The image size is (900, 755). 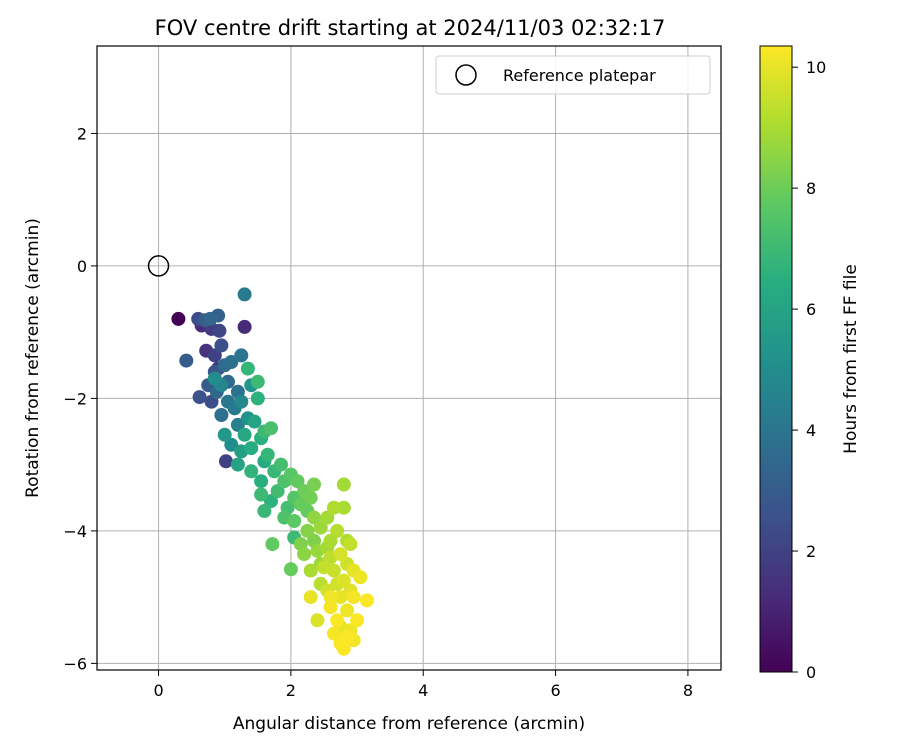 I want to click on legend-marker-open-circle, so click(x=466, y=75).